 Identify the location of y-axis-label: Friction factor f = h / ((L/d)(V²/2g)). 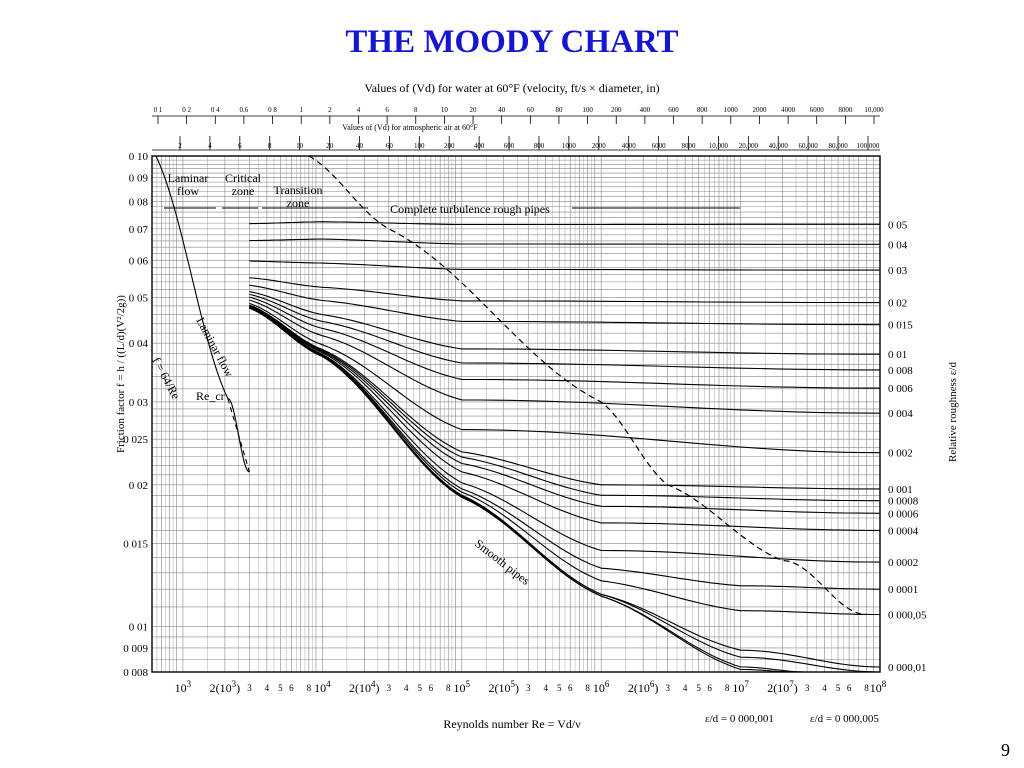
(121, 374).